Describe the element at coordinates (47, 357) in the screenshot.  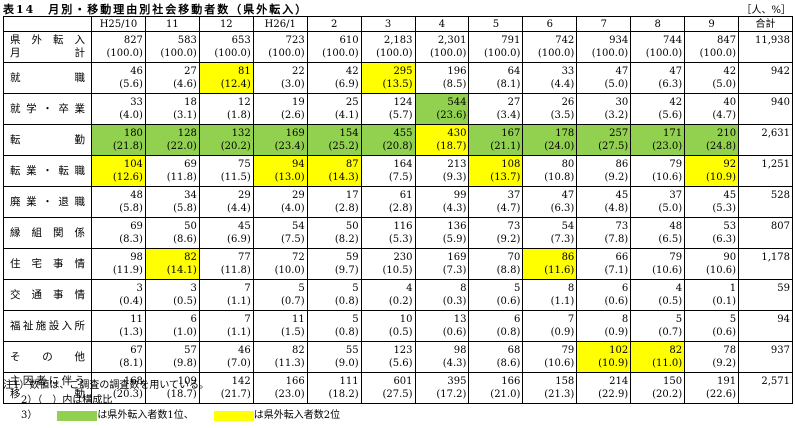
I see `row-label: その他` at that location.